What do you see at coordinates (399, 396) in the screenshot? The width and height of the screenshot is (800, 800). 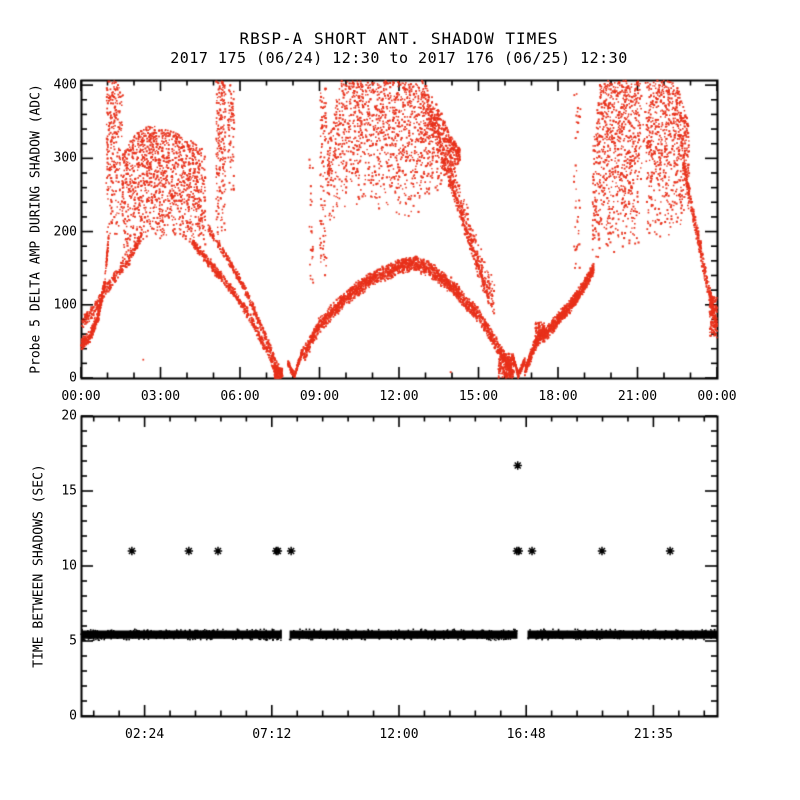 I see `top-x-tick-label: 12:00` at bounding box center [399, 396].